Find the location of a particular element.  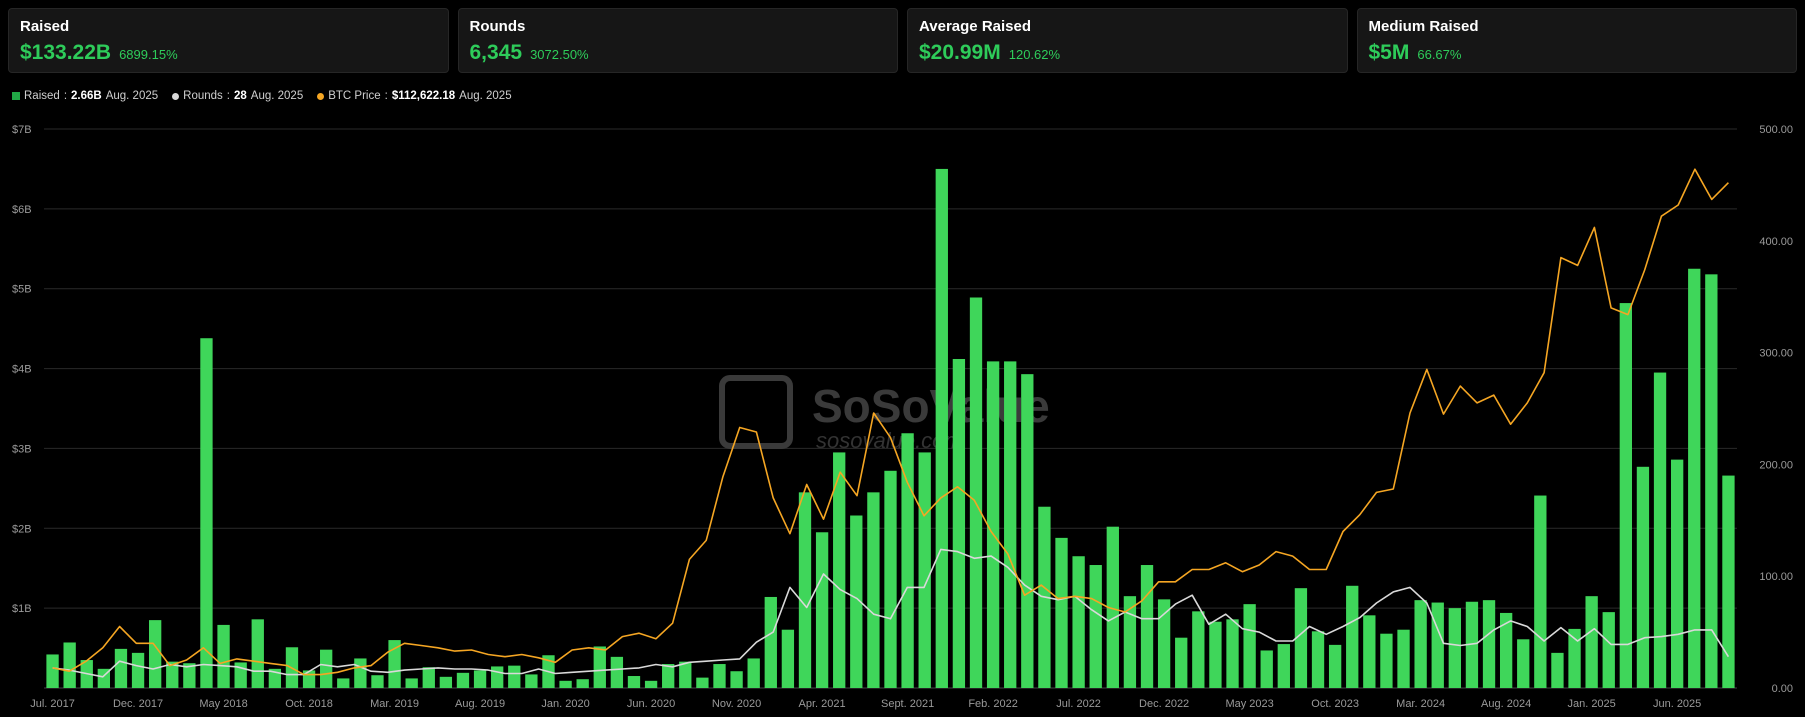

legend-name: BTC Price is located at coordinates (354, 96).